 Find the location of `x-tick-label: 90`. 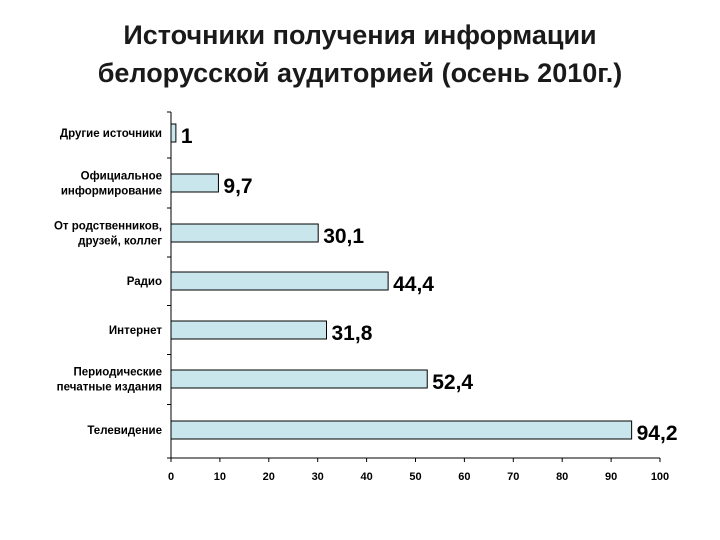

x-tick-label: 90 is located at coordinates (611, 477).